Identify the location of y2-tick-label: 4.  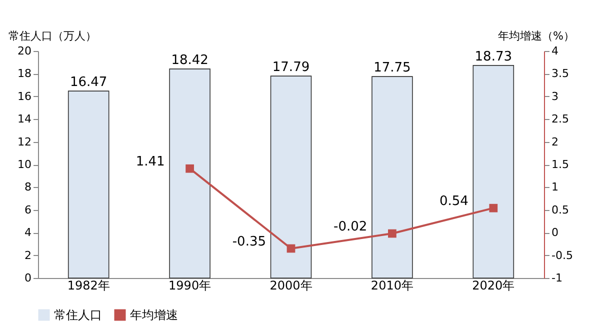
(555, 51).